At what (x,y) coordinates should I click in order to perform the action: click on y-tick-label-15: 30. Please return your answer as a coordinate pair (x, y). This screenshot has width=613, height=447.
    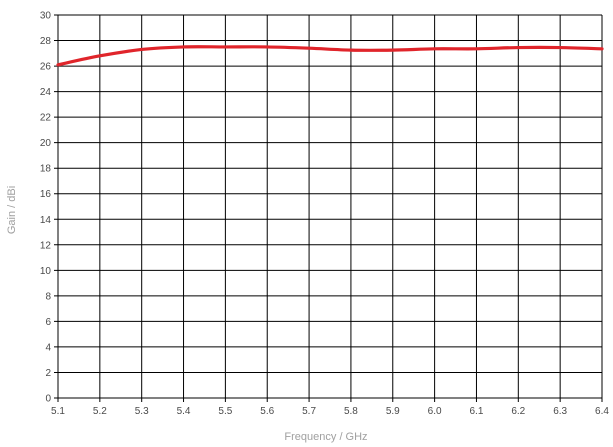
    Looking at the image, I should click on (46, 16).